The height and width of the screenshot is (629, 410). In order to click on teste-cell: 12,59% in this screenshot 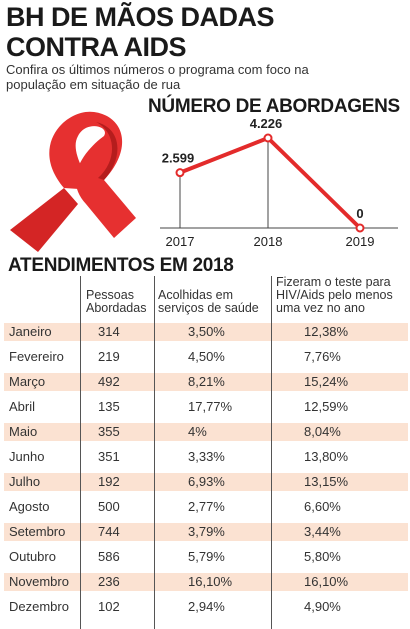, I will do `click(326, 406)`.